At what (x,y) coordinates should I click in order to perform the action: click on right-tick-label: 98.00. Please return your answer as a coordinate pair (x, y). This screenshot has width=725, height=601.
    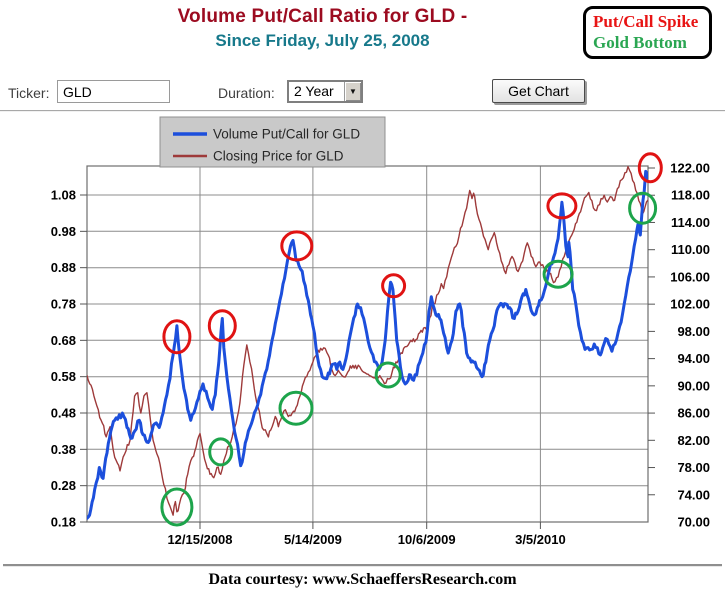
    Looking at the image, I should click on (693, 331).